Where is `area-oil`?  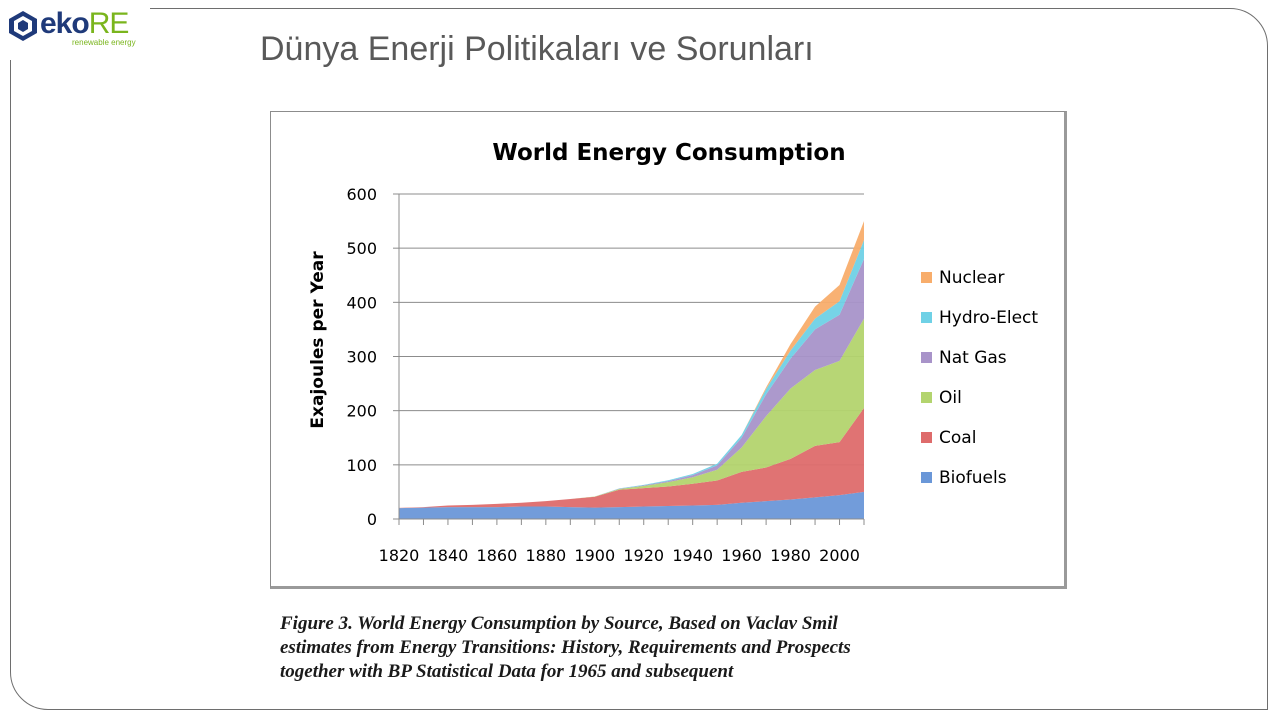
area-oil is located at coordinates (631, 413).